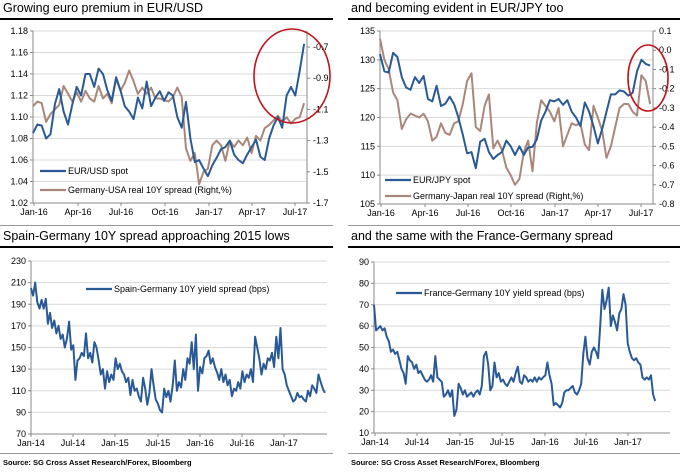 The height and width of the screenshot is (472, 680). What do you see at coordinates (375, 442) in the screenshot?
I see `france-germany-x-tick-label: Jan-14` at bounding box center [375, 442].